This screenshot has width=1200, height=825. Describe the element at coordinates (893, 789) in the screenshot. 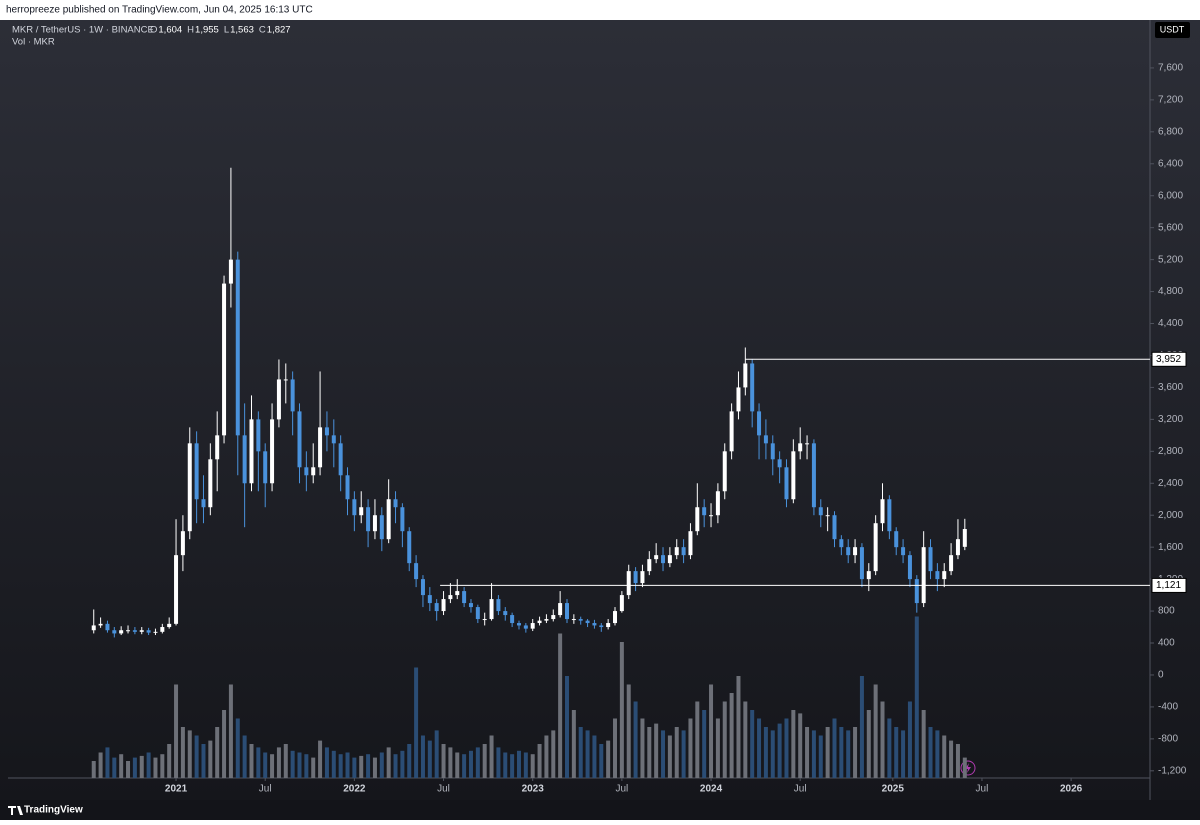

I see `x-tick-label: 2025` at that location.